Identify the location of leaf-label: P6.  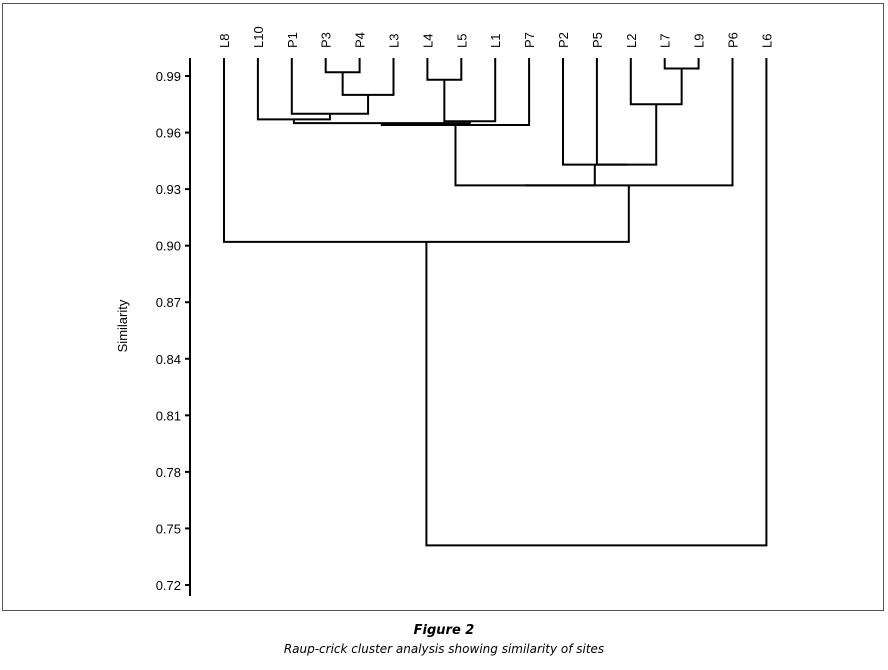
(733, 40).